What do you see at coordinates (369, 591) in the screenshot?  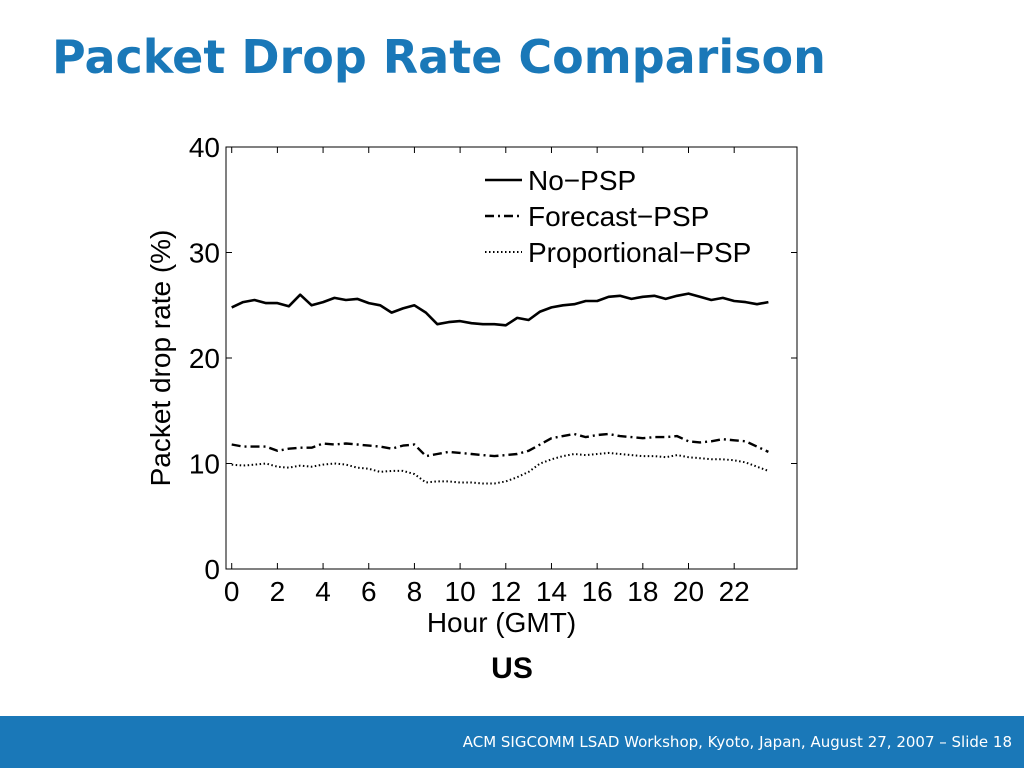 I see `x-tick-label: 6` at bounding box center [369, 591].